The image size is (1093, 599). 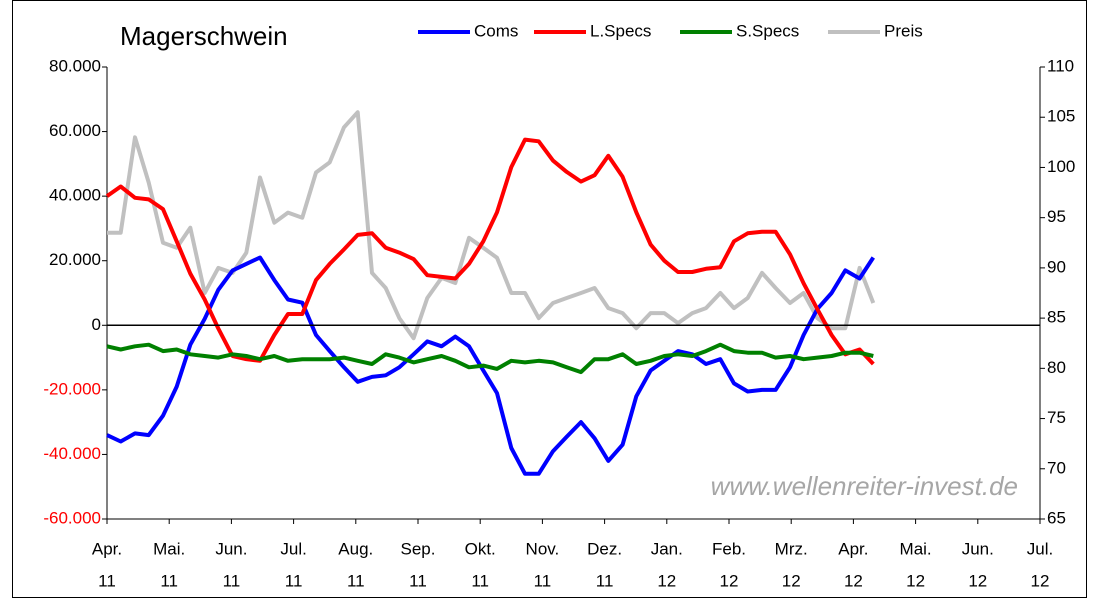 What do you see at coordinates (75, 259) in the screenshot?
I see `y-tick-label: 20.000` at bounding box center [75, 259].